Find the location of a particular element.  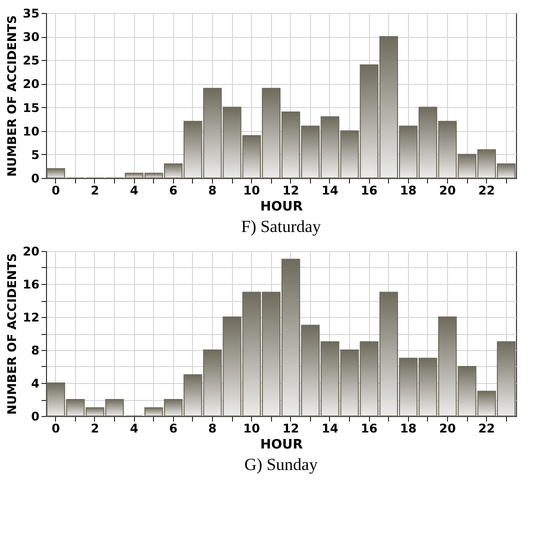

y-tick-label: 35 is located at coordinates (31, 13).